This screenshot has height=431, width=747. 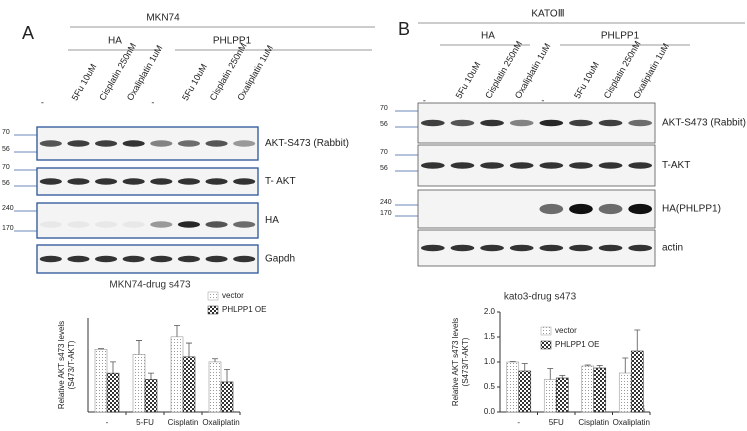 I want to click on blot-label: HA, so click(x=272, y=220).